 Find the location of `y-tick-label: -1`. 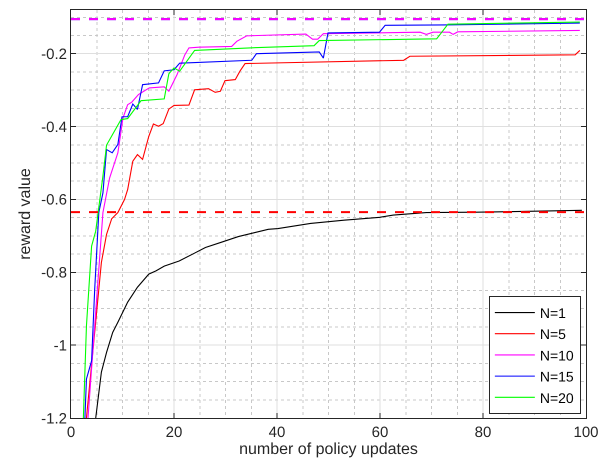

y-tick-label: -1 is located at coordinates (60, 345).